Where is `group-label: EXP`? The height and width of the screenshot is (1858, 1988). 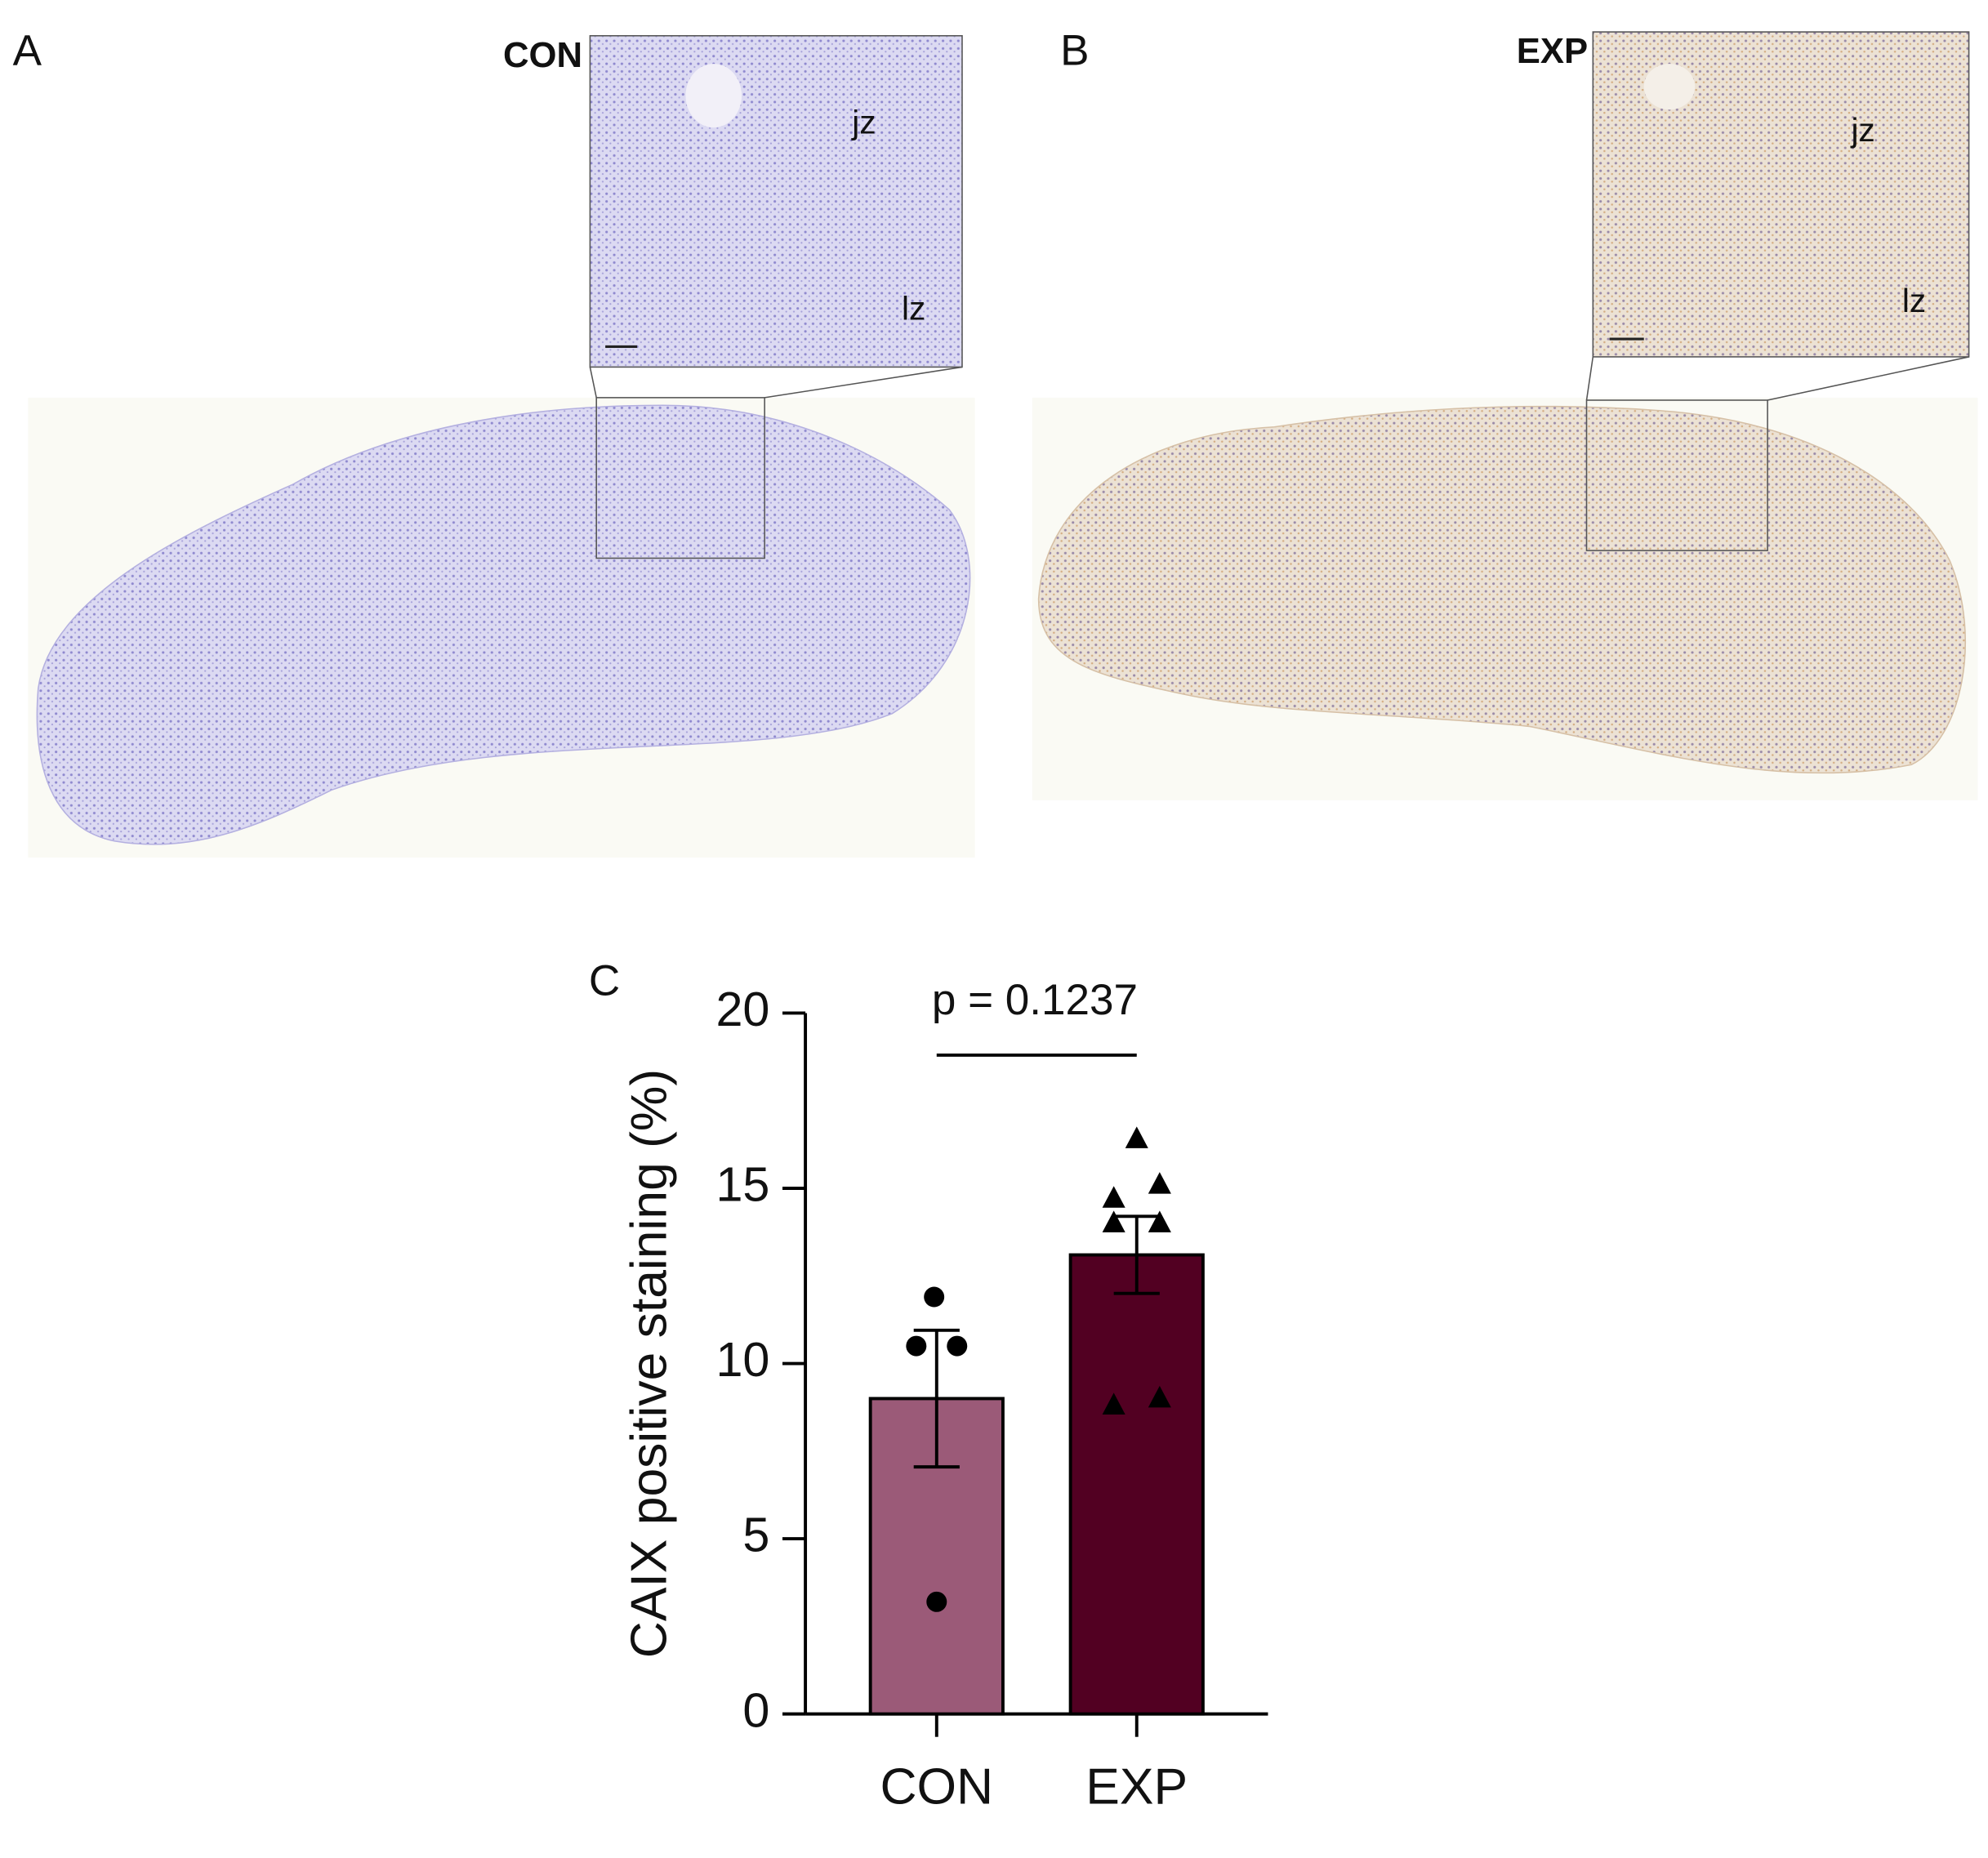
group-label: EXP is located at coordinates (1552, 51).